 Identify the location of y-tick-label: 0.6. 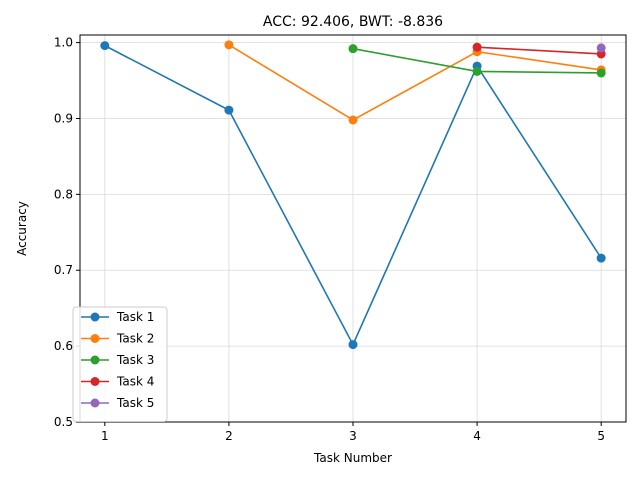
(63, 346).